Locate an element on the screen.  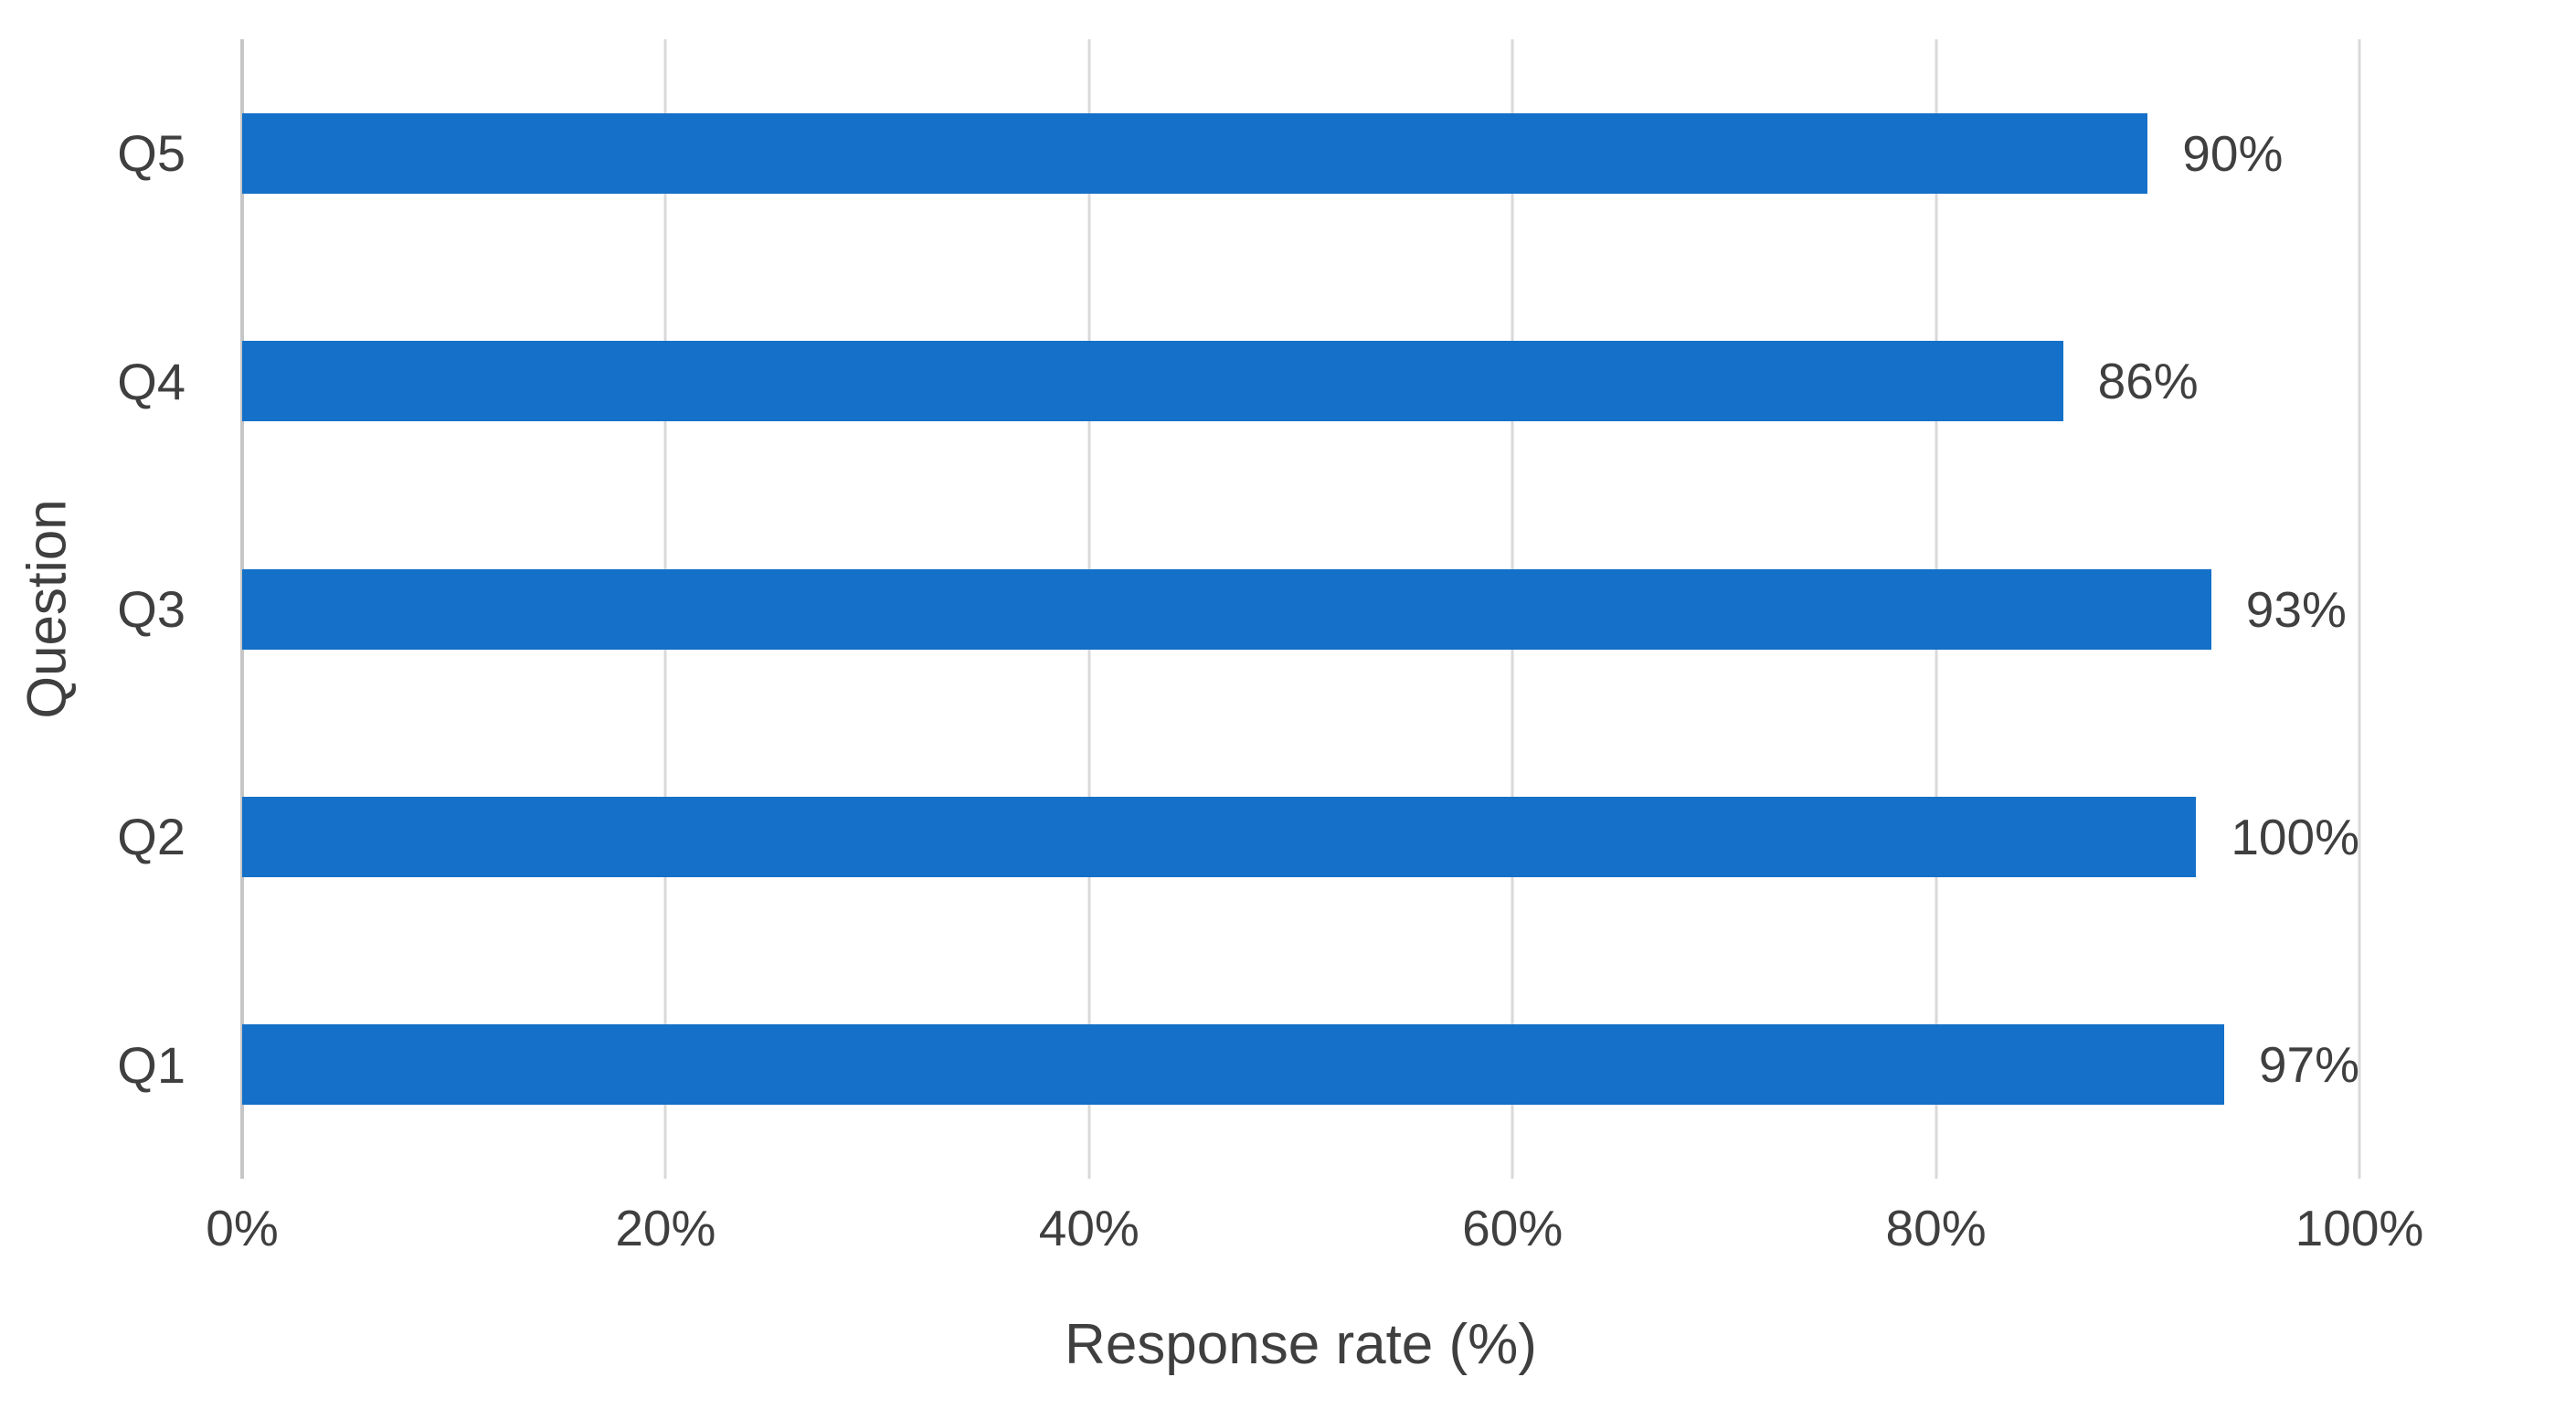
x-axis-tick-label: 40% is located at coordinates (1089, 1228).